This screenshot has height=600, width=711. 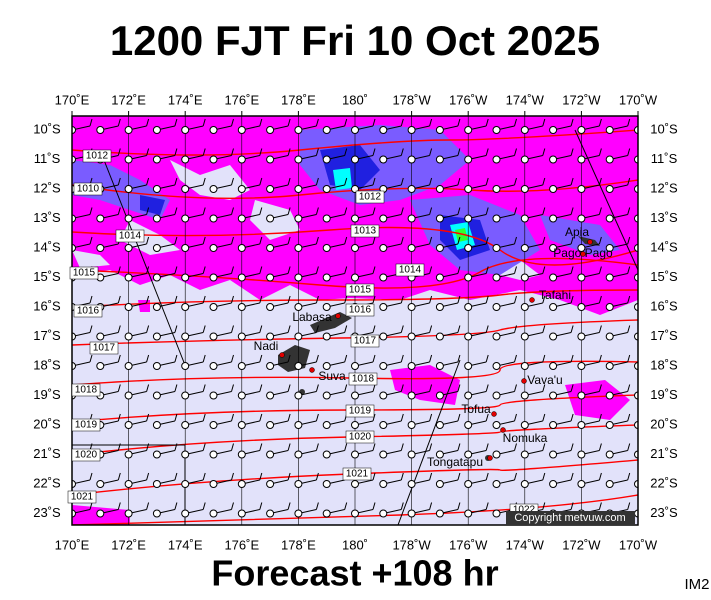 What do you see at coordinates (185, 544) in the screenshot?
I see `lon-label: 174˚E` at bounding box center [185, 544].